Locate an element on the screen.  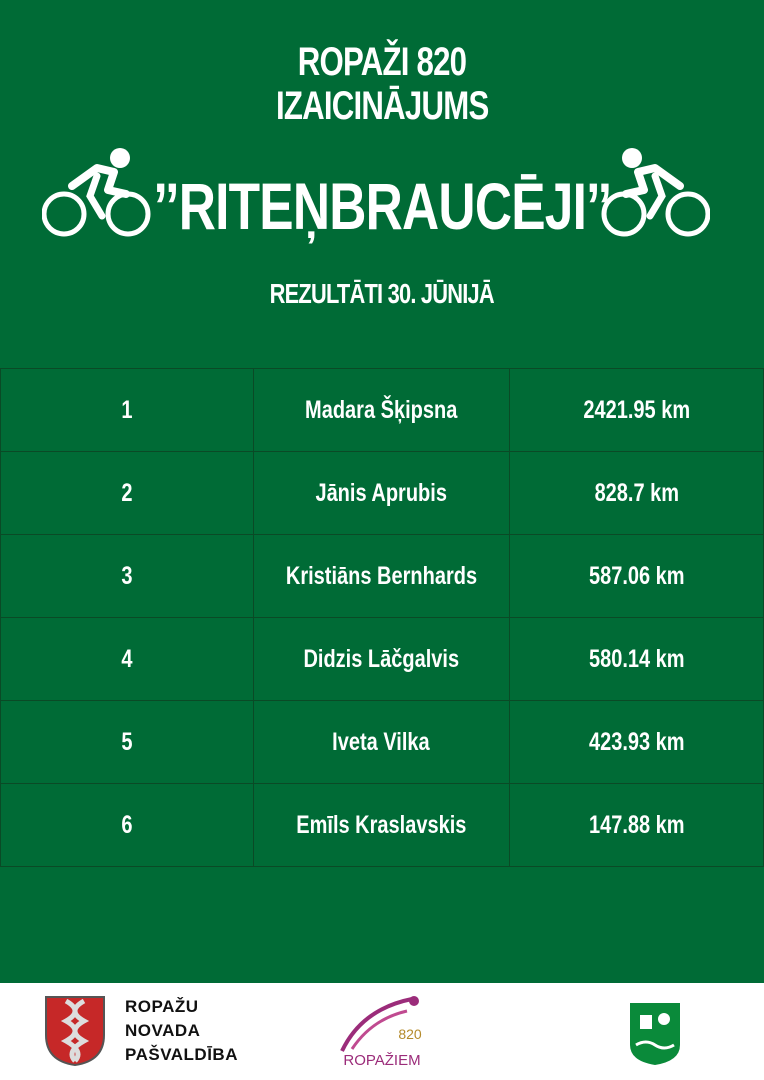
rank: 3 is located at coordinates (127, 575).